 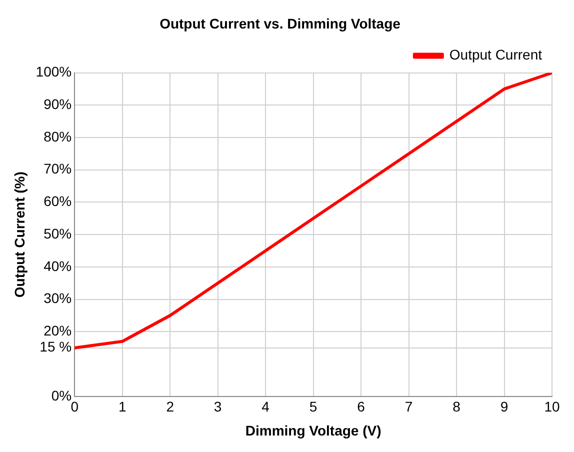 I want to click on x-tick-label: 4, so click(x=266, y=406).